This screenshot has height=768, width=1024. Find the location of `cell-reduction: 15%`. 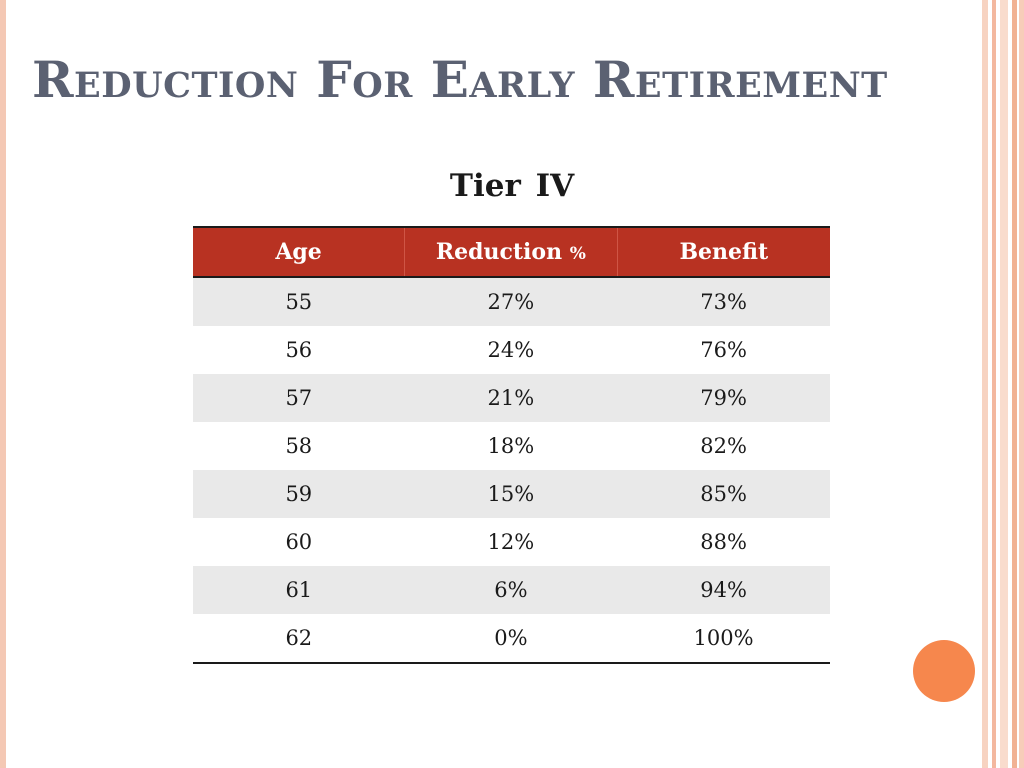

cell-reduction: 15% is located at coordinates (511, 494).